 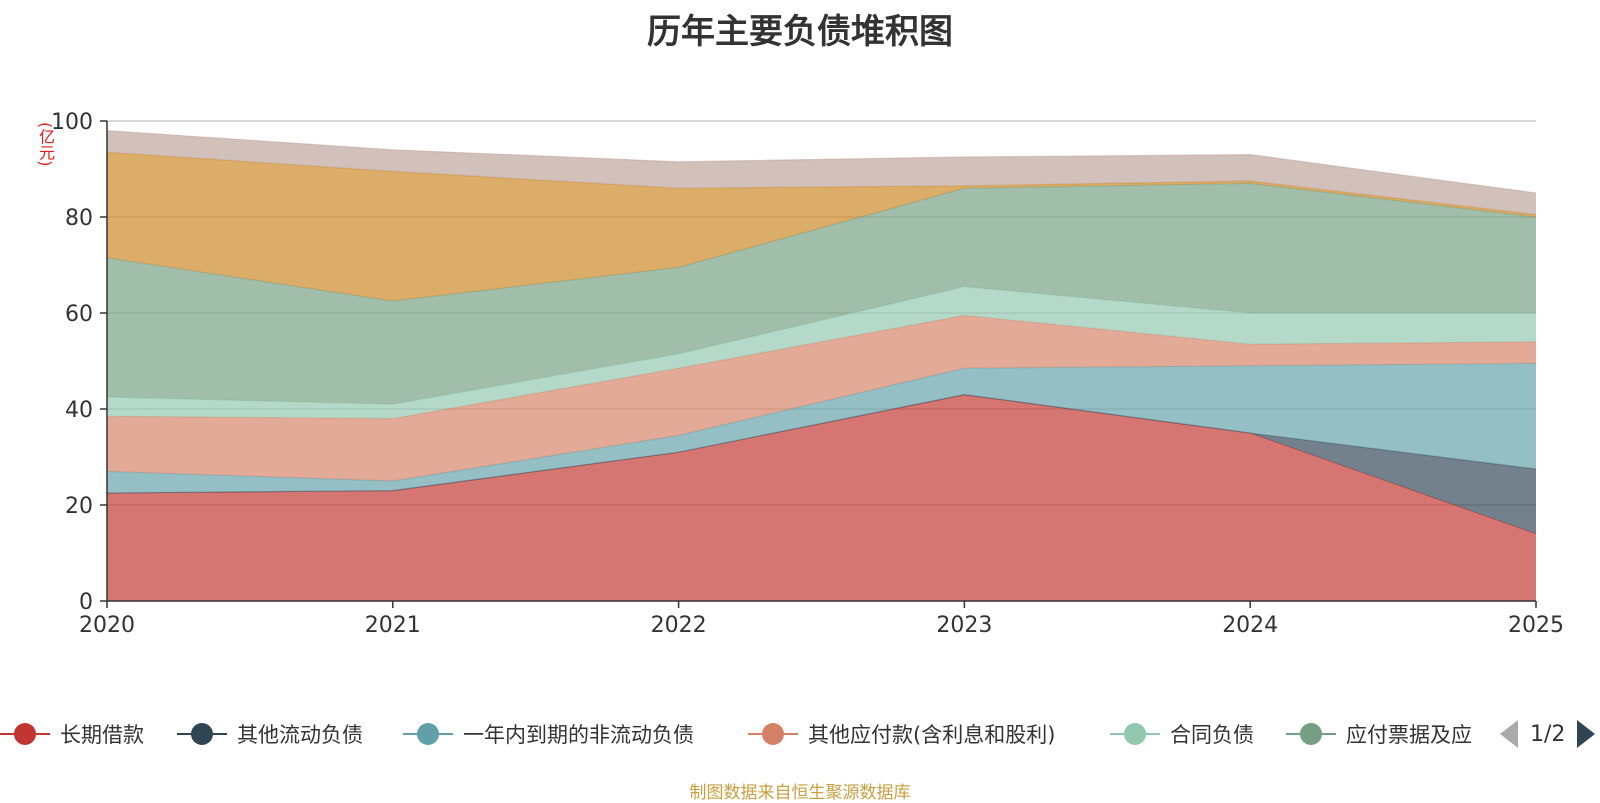 I want to click on legend-item: 其他流动负债, so click(x=270, y=734).